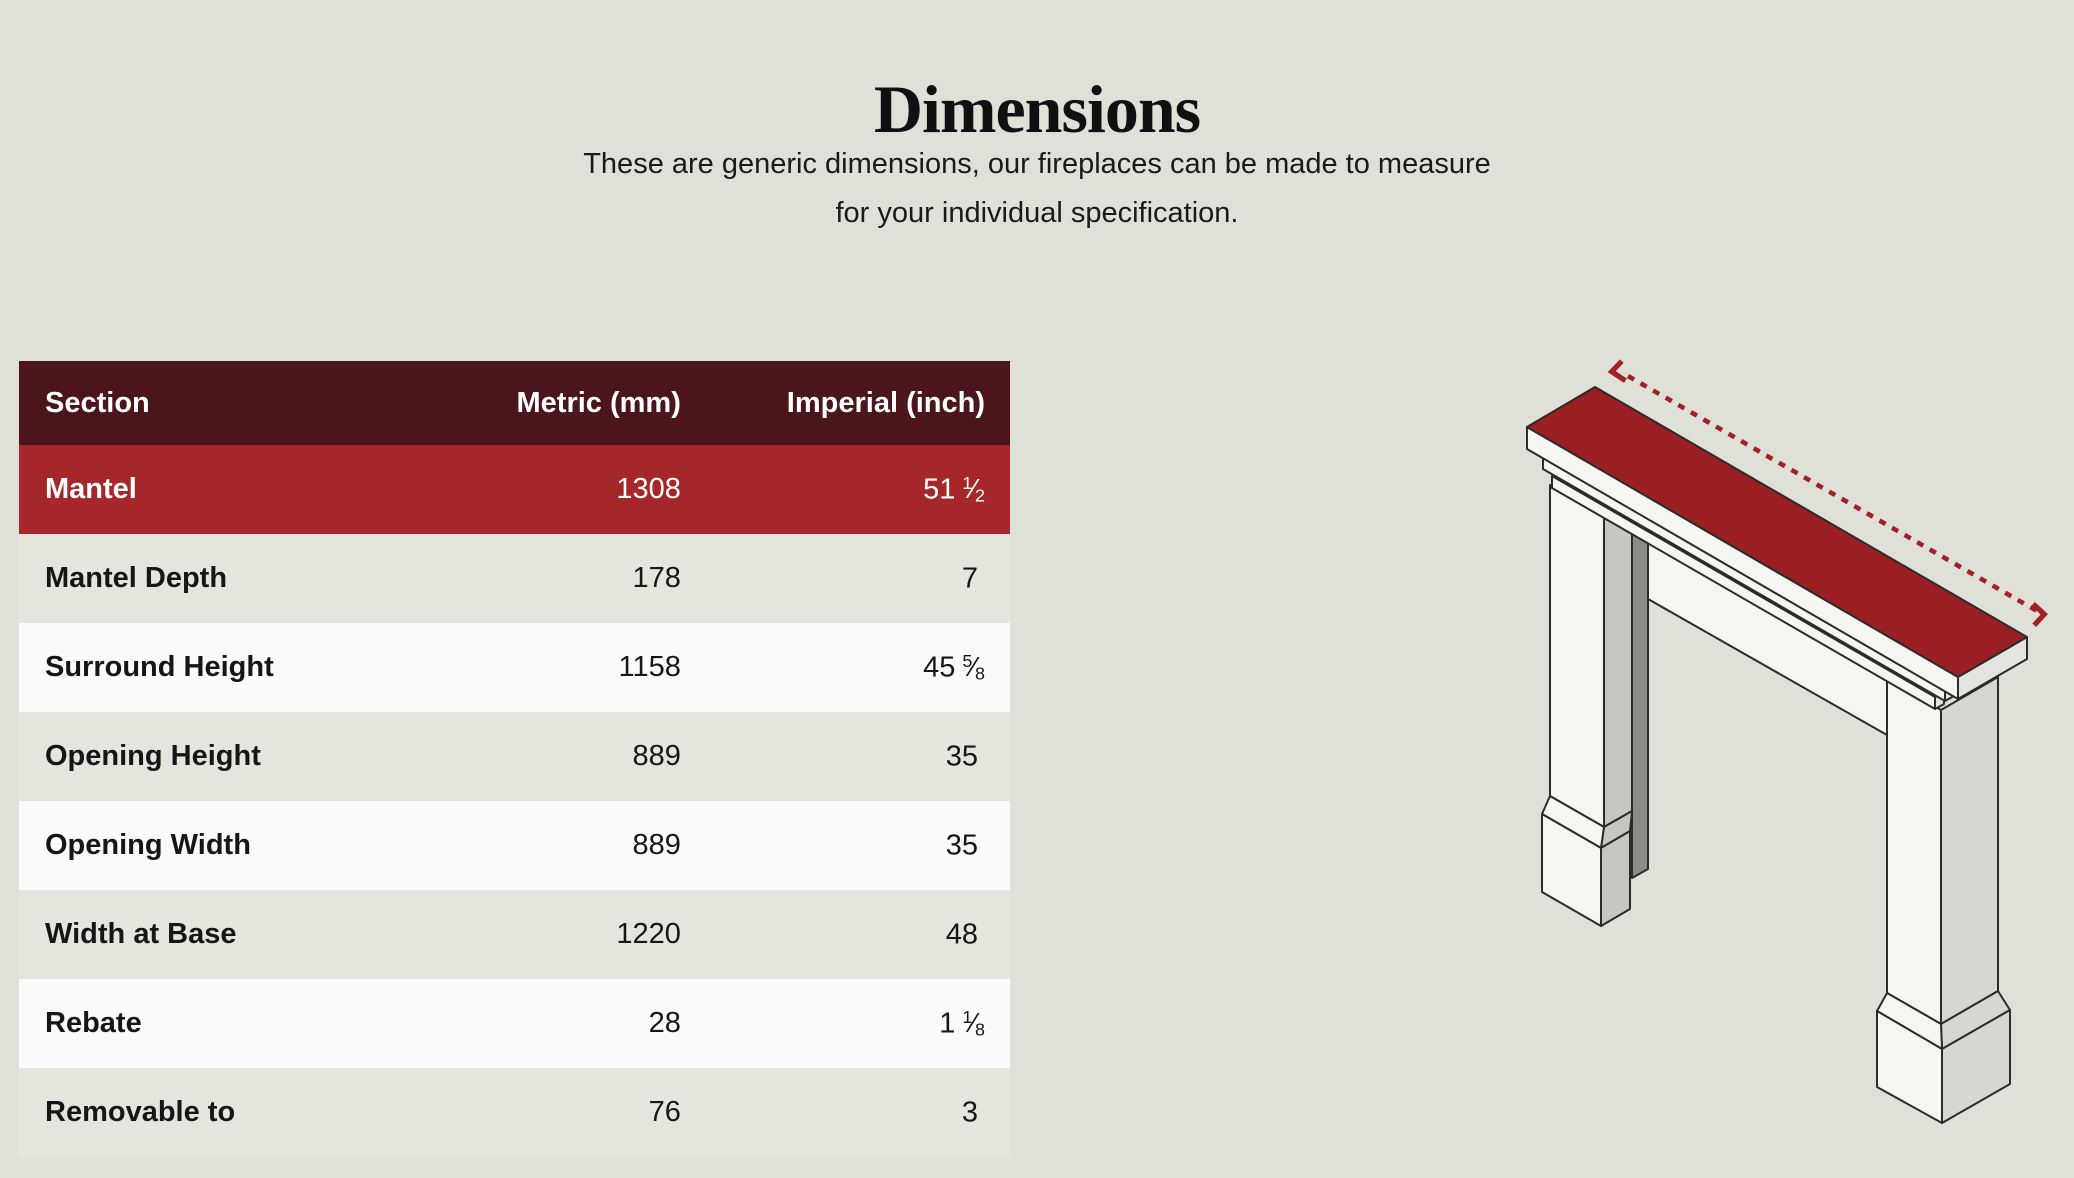 The height and width of the screenshot is (1178, 2074). Describe the element at coordinates (656, 578) in the screenshot. I see `metric-cell: 178` at that location.